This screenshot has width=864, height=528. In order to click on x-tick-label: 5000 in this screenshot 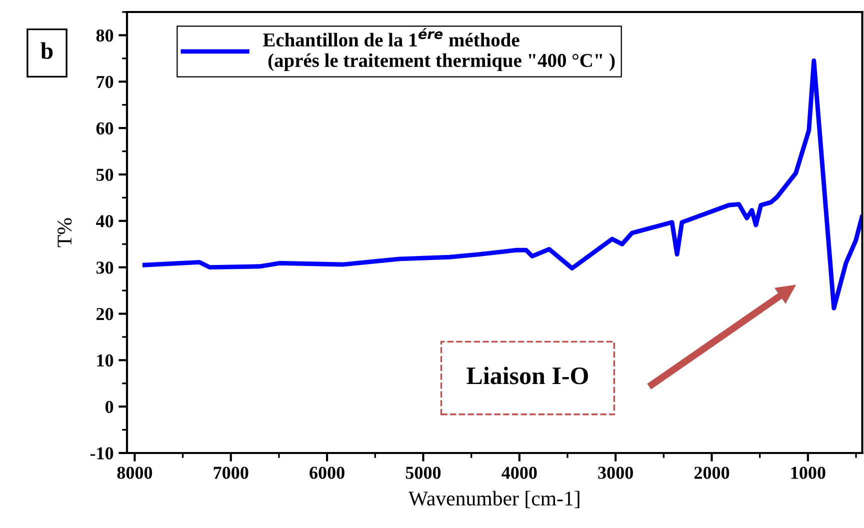, I will do `click(423, 472)`.